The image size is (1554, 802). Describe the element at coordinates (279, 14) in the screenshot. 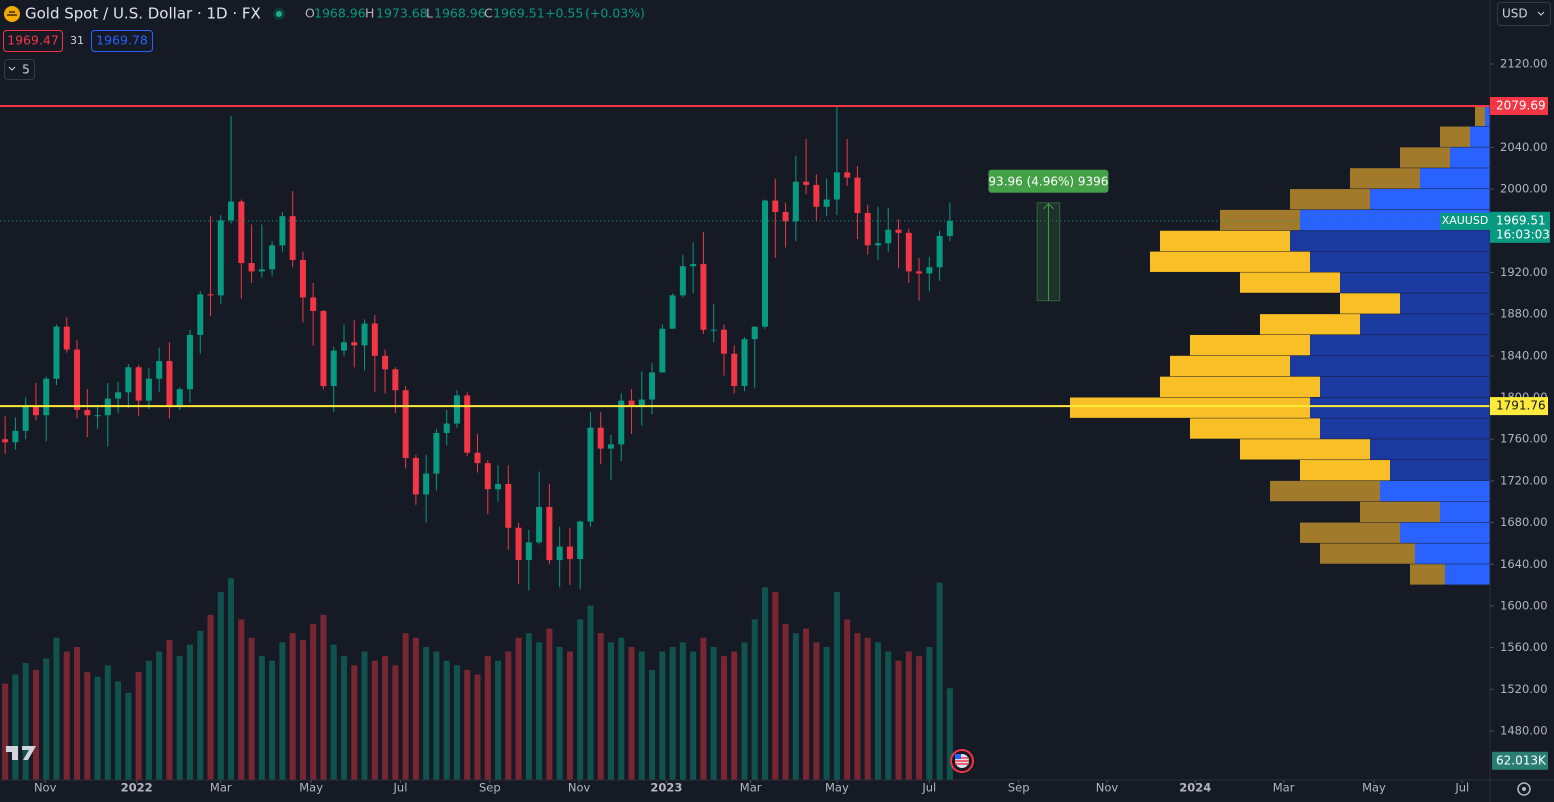

I see `market-status-dot` at that location.